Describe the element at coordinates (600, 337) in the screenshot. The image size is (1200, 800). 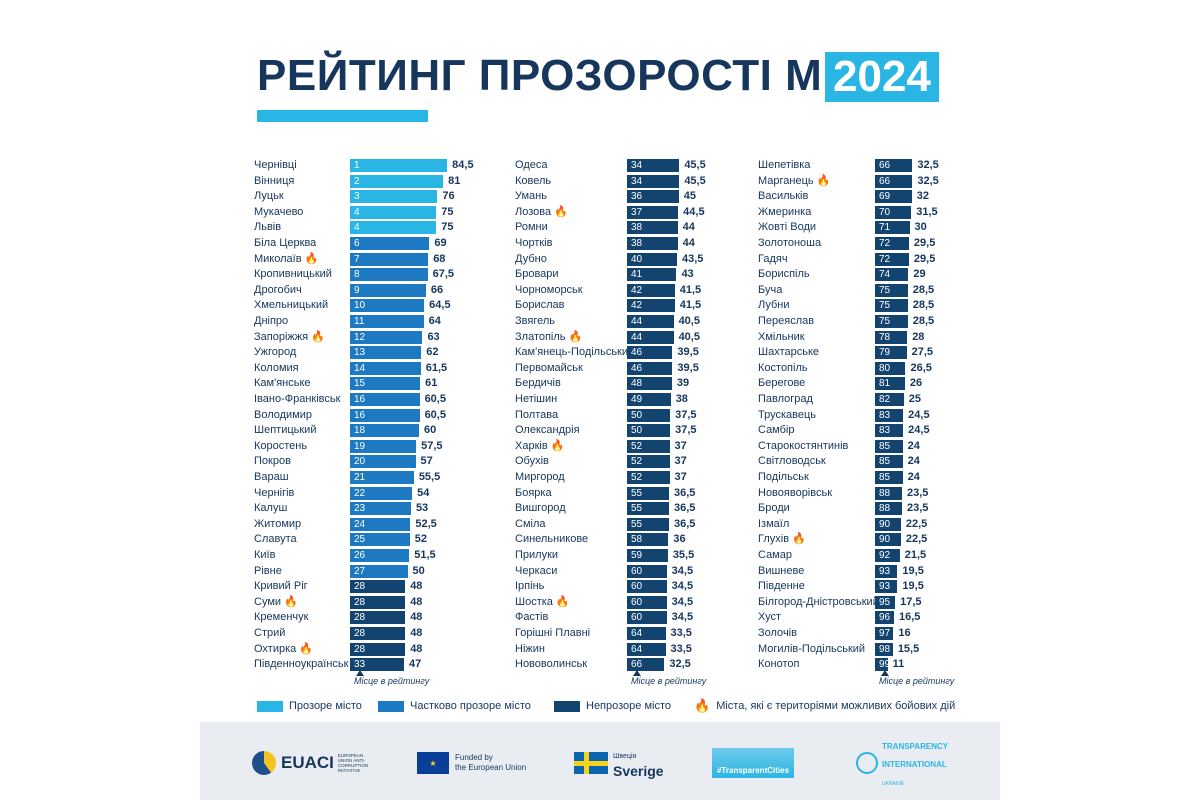
I see `ranking-row: Запоріжжя 🔥 12 63` at that location.